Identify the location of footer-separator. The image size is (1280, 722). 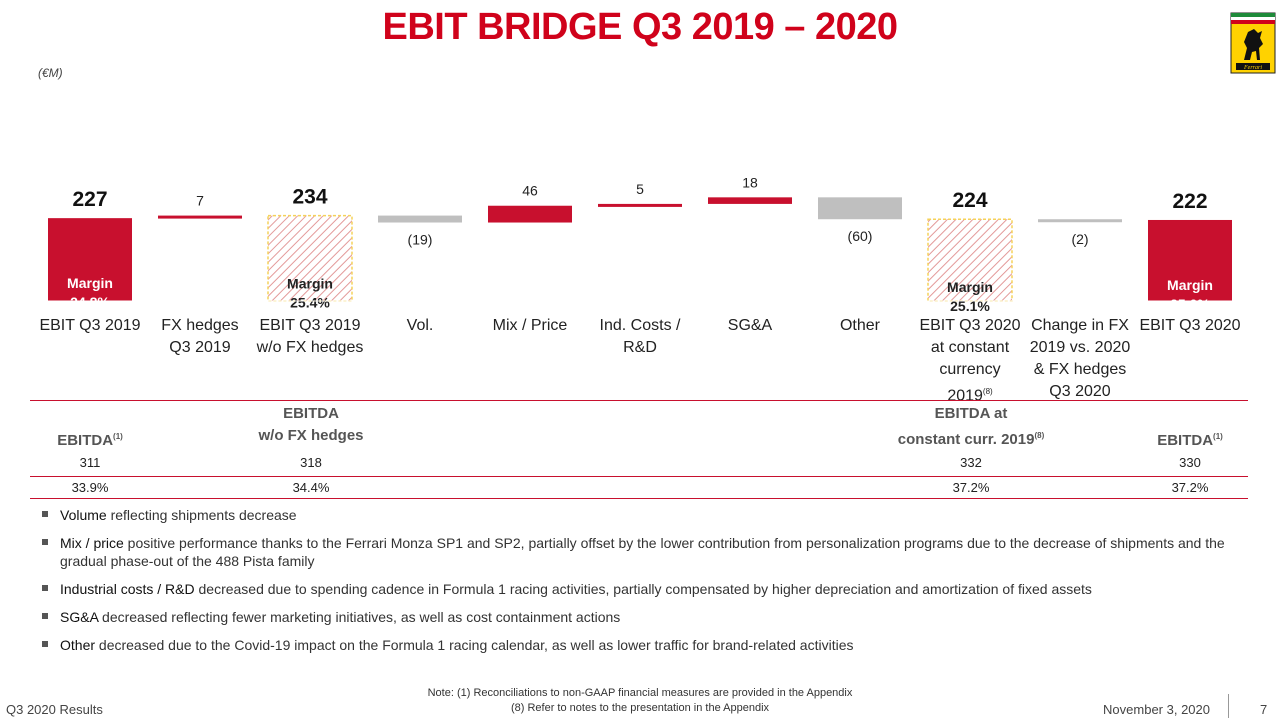
(1228, 706).